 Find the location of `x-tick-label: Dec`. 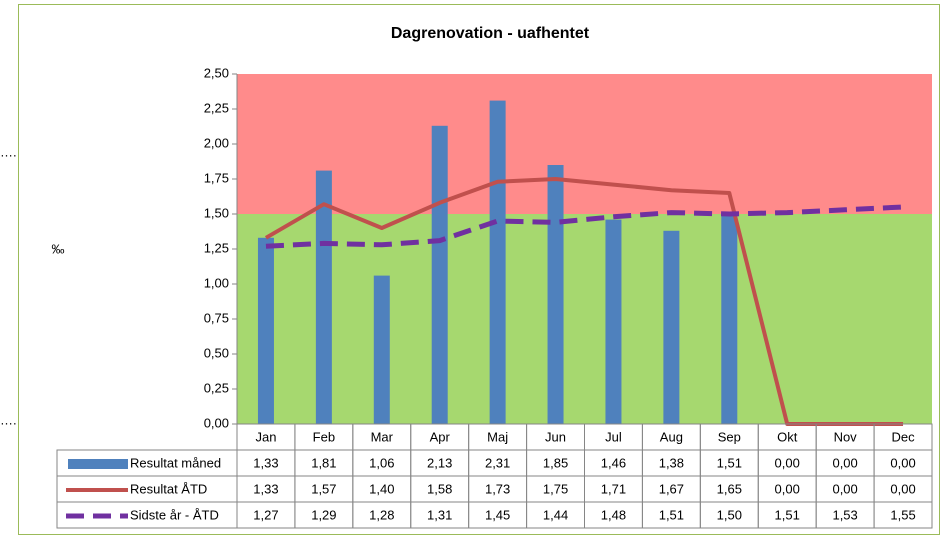

x-tick-label: Dec is located at coordinates (903, 436).